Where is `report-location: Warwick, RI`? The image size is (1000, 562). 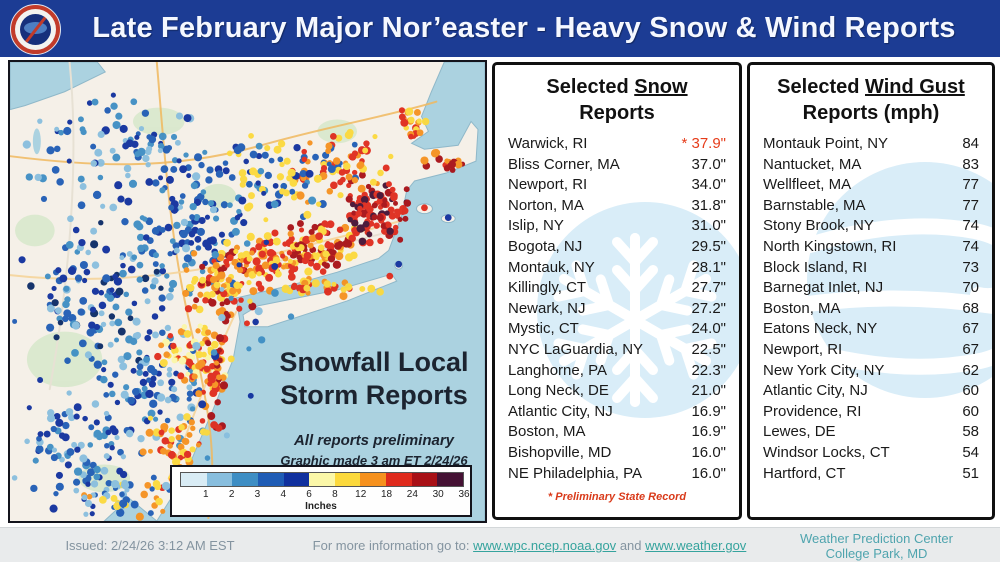
report-location: Warwick, RI is located at coordinates (548, 143).